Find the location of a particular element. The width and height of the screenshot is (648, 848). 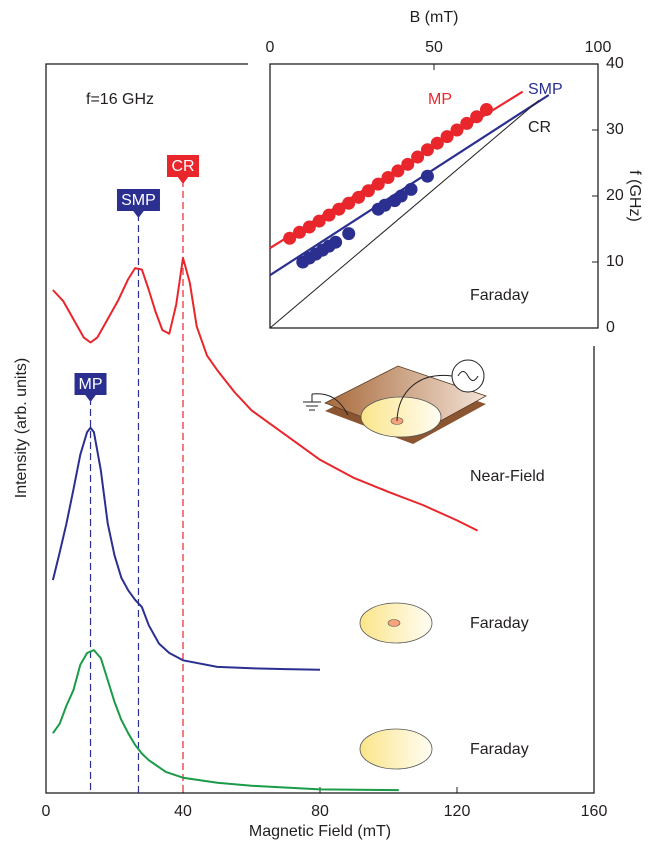

sample-icons is located at coordinates (395, 564).